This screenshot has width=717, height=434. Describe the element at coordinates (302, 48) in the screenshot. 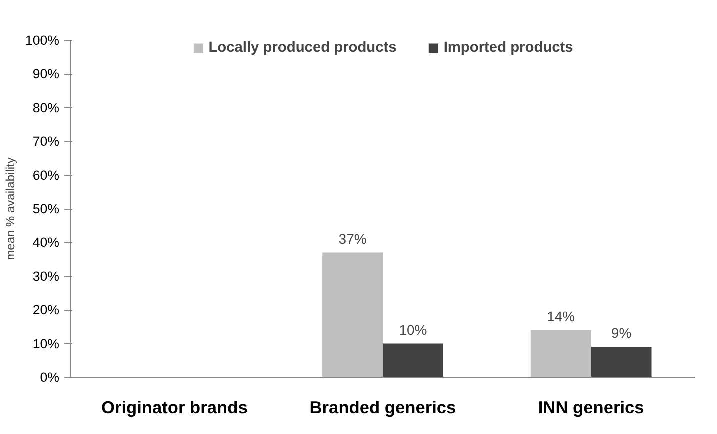

I see `legend-label: Locally produced products` at that location.